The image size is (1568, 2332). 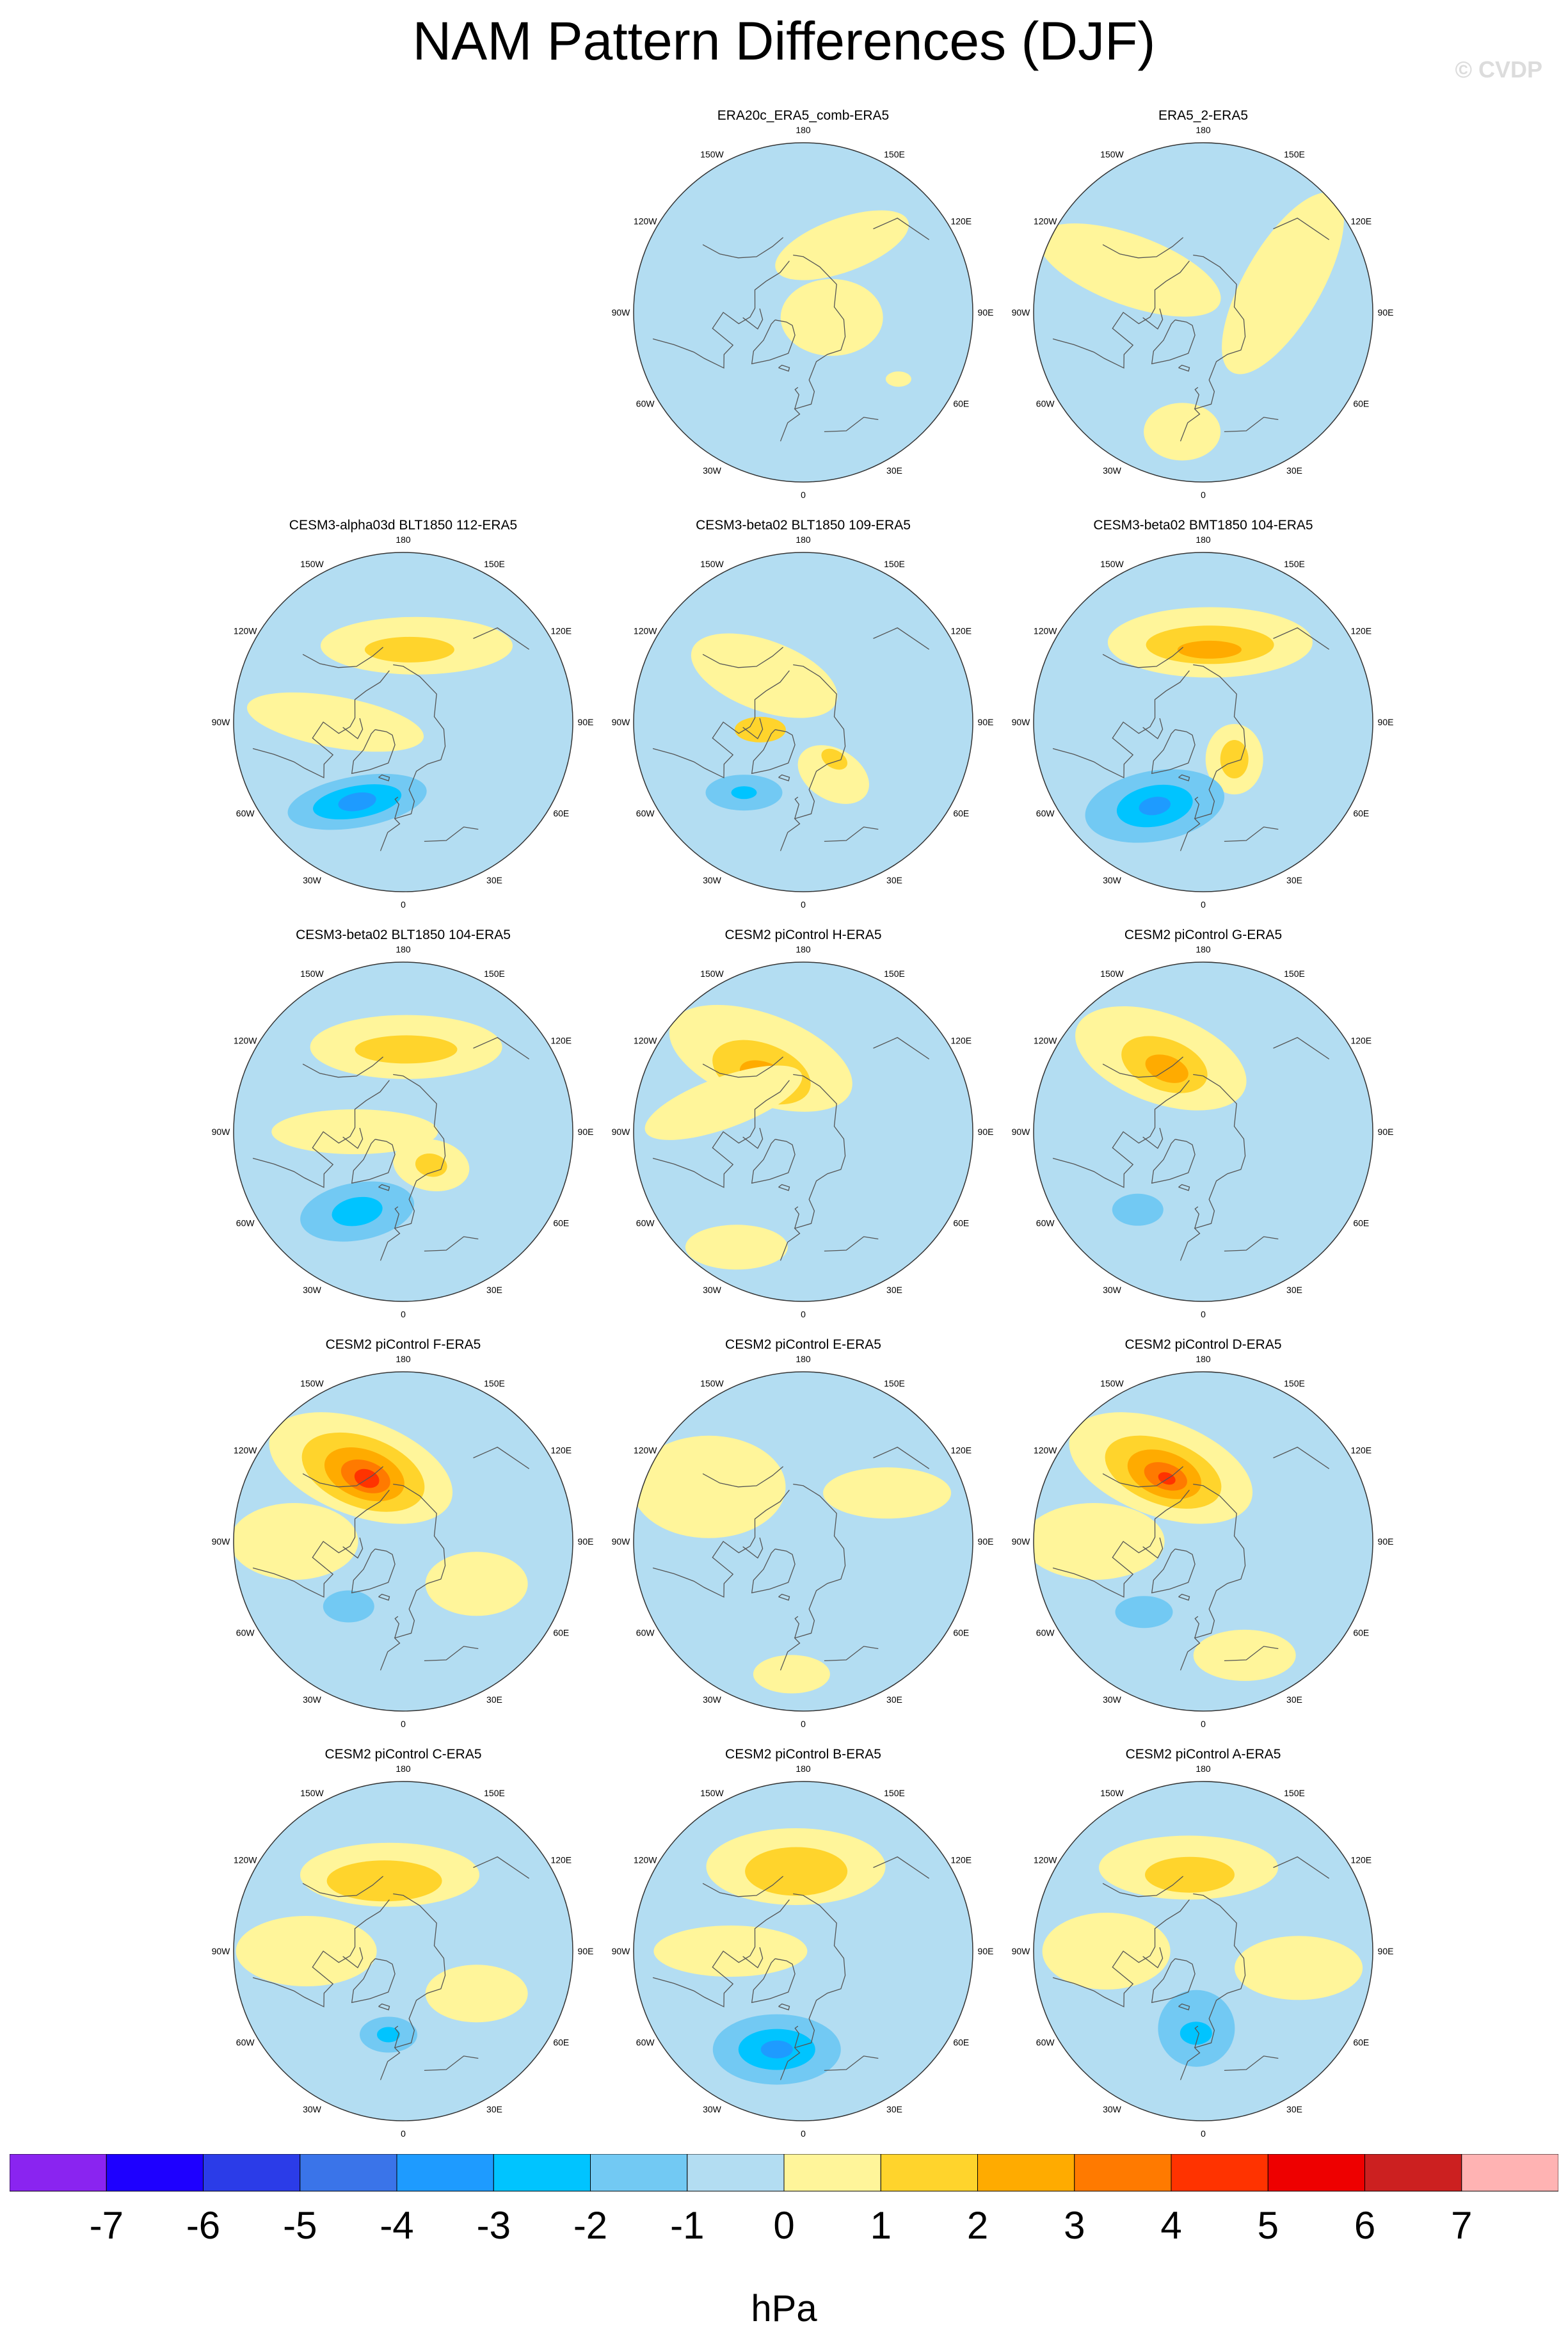 I want to click on colorbar-tick-label: 3, so click(x=1074, y=2225).